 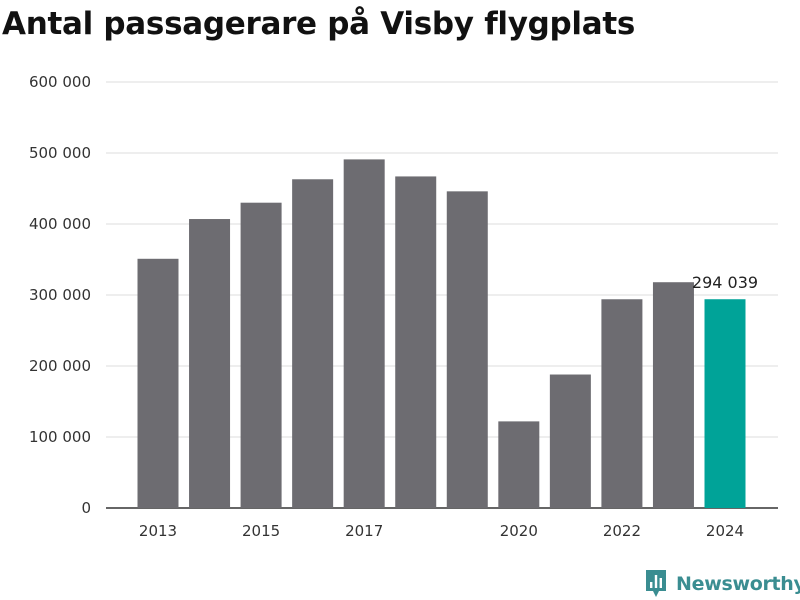 I want to click on y-tick-label: 200 000, so click(x=60, y=366).